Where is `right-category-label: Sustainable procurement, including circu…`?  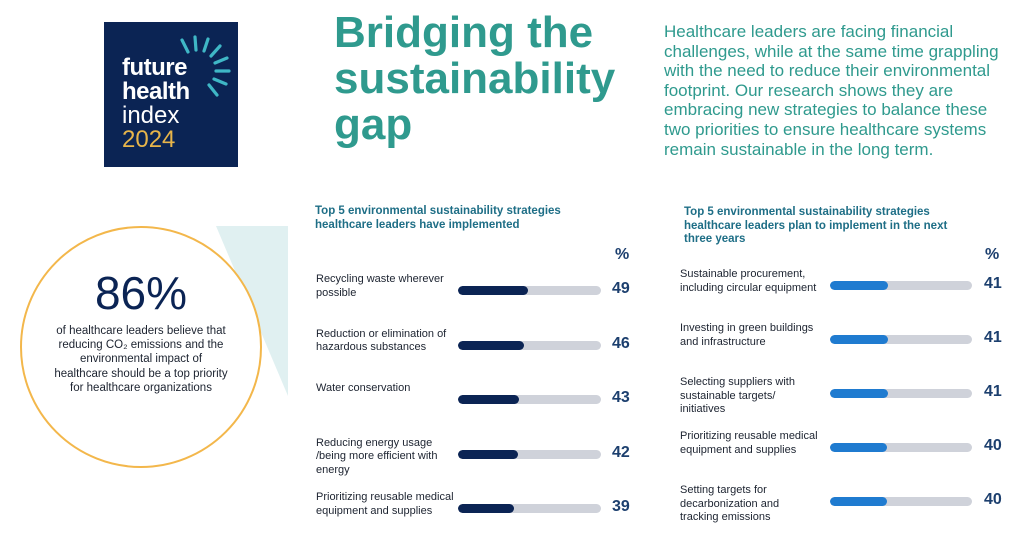
right-category-label: Sustainable procurement, including circu… is located at coordinates (748, 281).